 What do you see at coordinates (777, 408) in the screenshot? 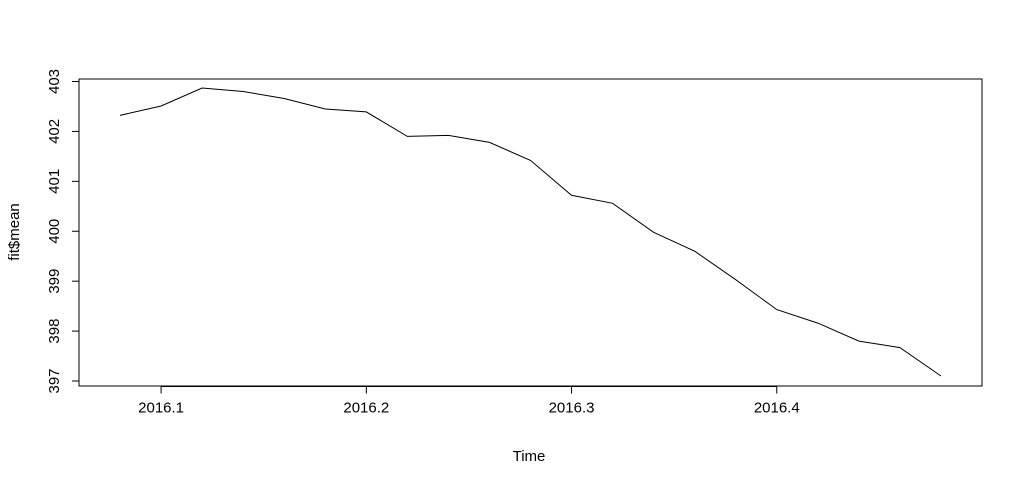
I see `x-tick-label: 2016.4` at bounding box center [777, 408].